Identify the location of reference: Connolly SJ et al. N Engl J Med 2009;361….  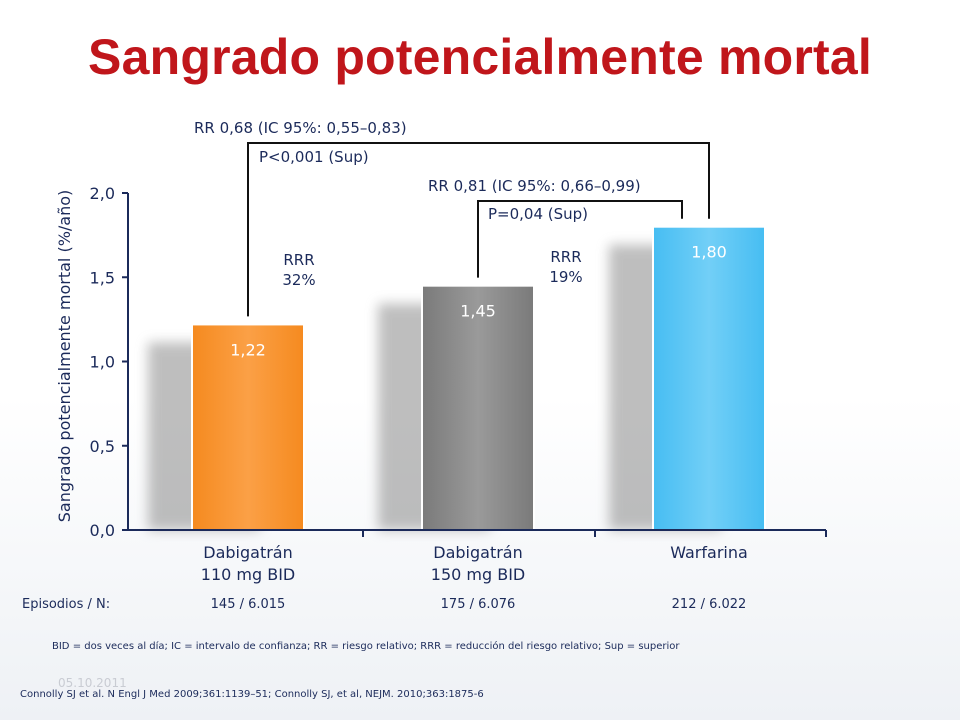
(252, 694).